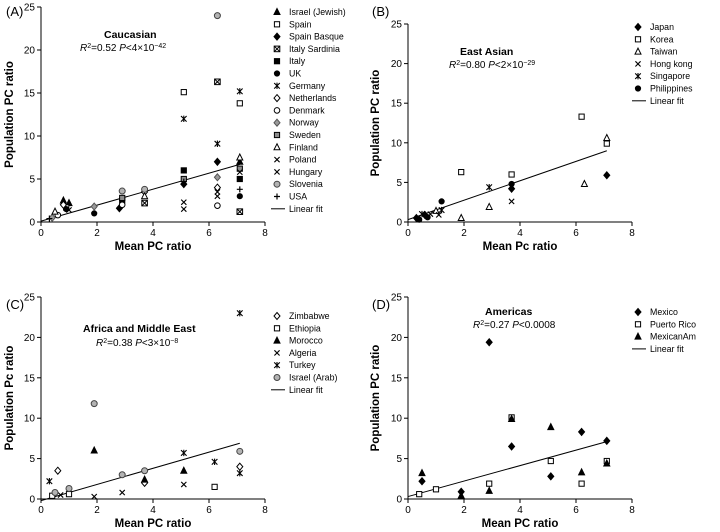 The height and width of the screenshot is (532, 720). I want to click on legend-entry: Israel (Jewish), so click(317, 12).